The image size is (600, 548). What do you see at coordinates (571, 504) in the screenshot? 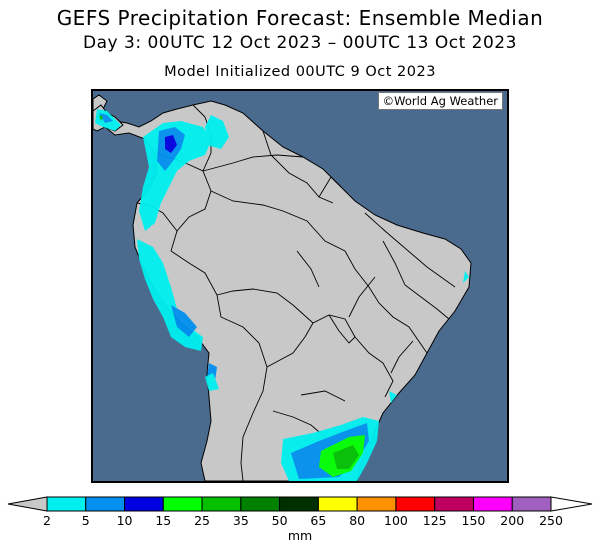
I see `colorbar-over-arrow` at bounding box center [571, 504].